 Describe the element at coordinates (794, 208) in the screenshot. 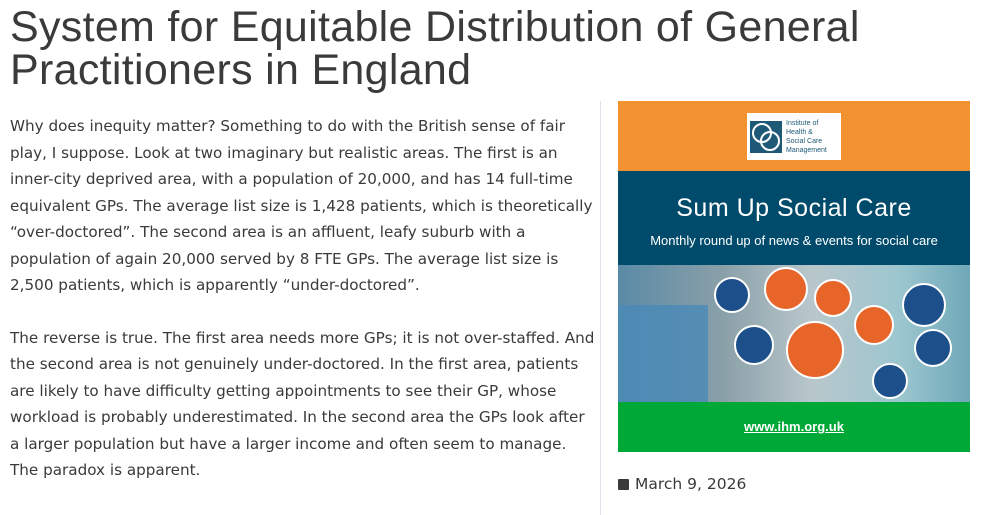

I see `banner-title: Sum Up Social Care` at that location.